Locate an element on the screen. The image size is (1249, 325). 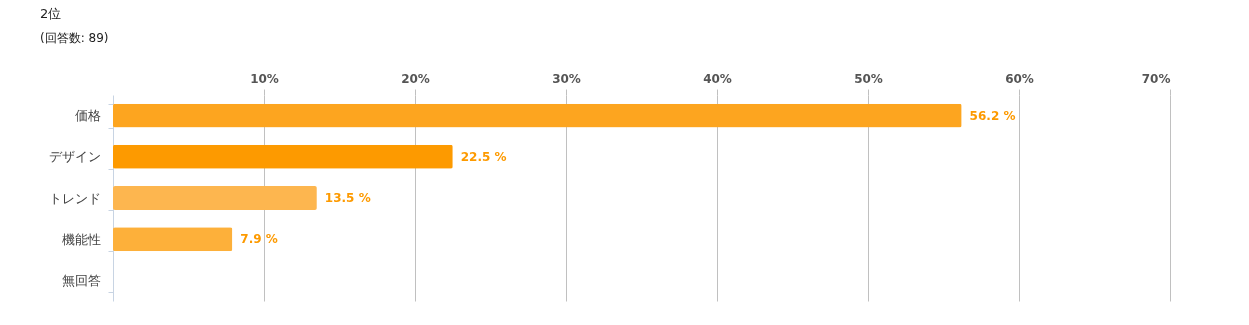
chart-title: 2位 is located at coordinates (51, 13).